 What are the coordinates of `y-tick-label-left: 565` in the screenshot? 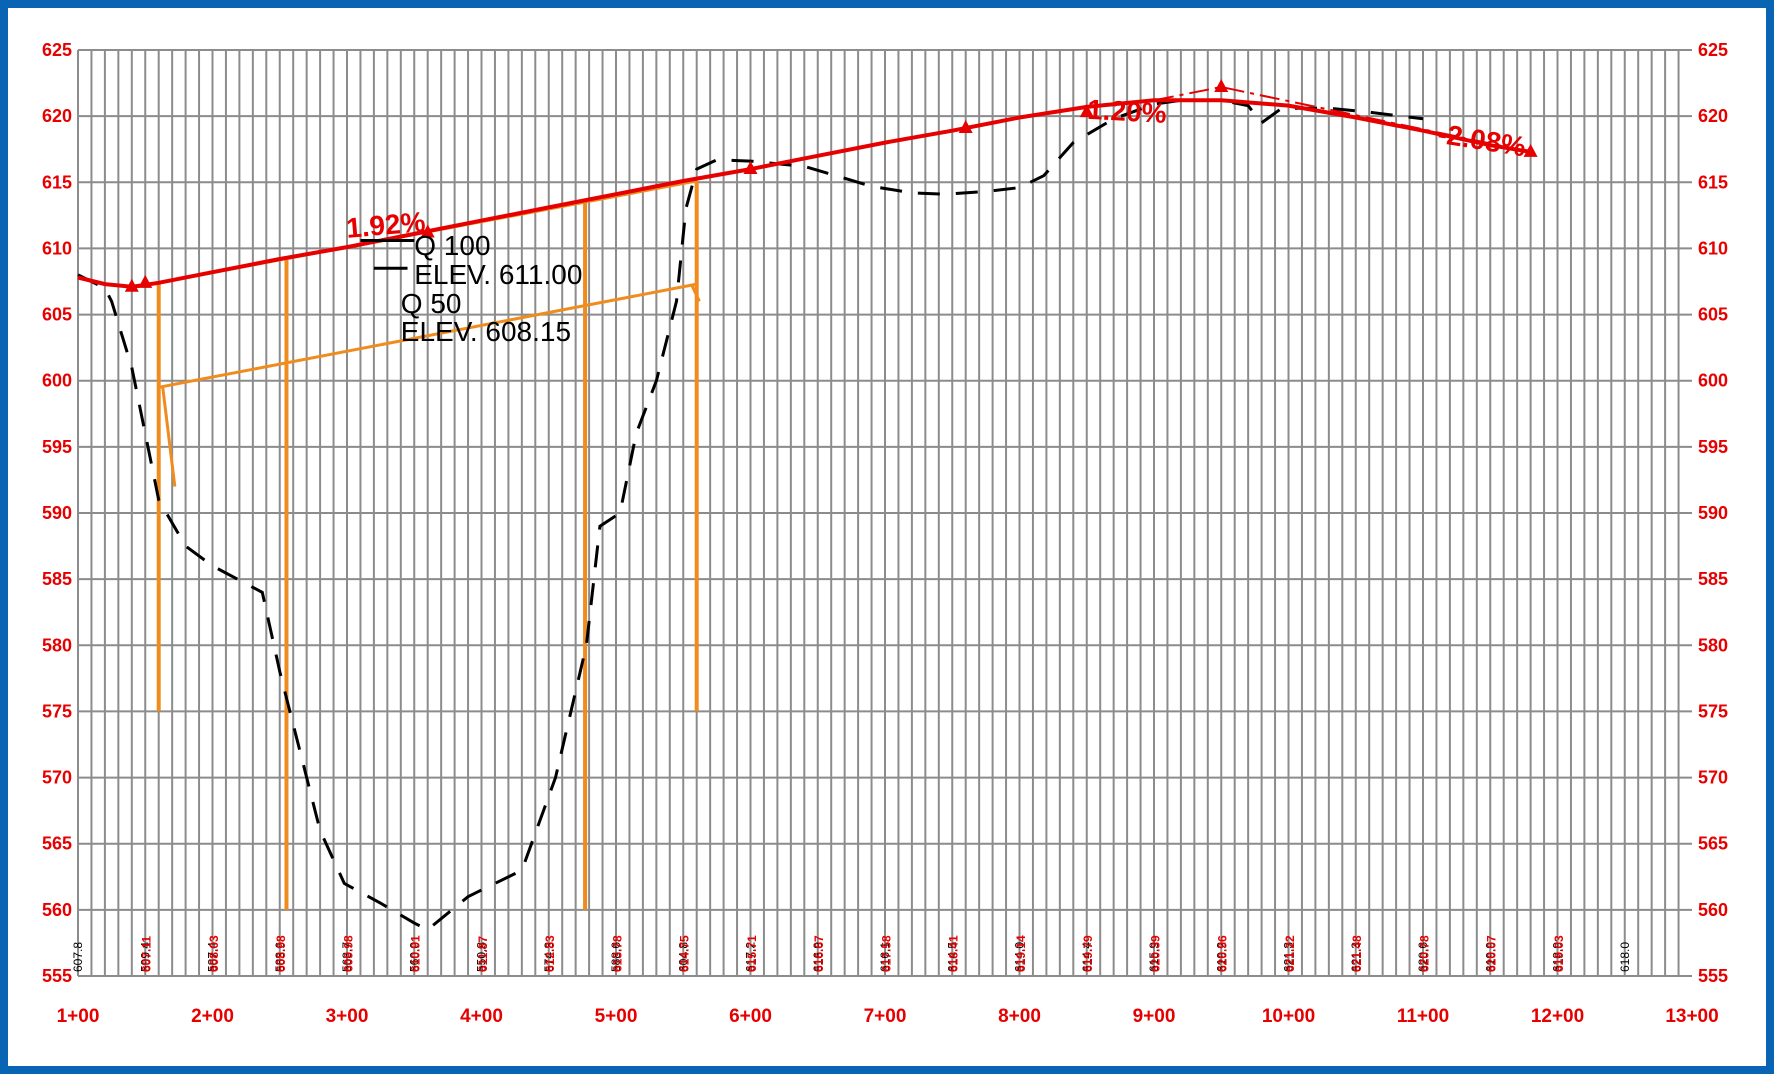 It's located at (57, 844).